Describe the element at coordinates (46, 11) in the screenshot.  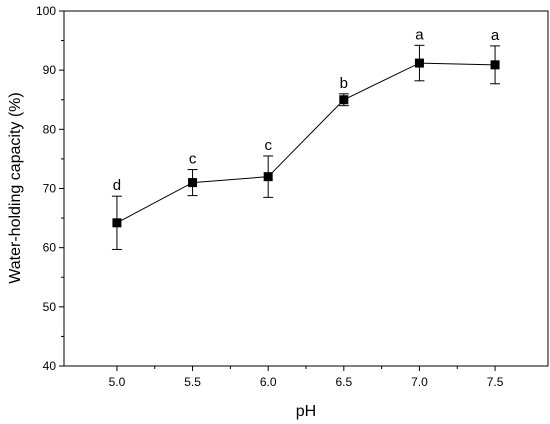
I see `y-tick-label: 100` at that location.